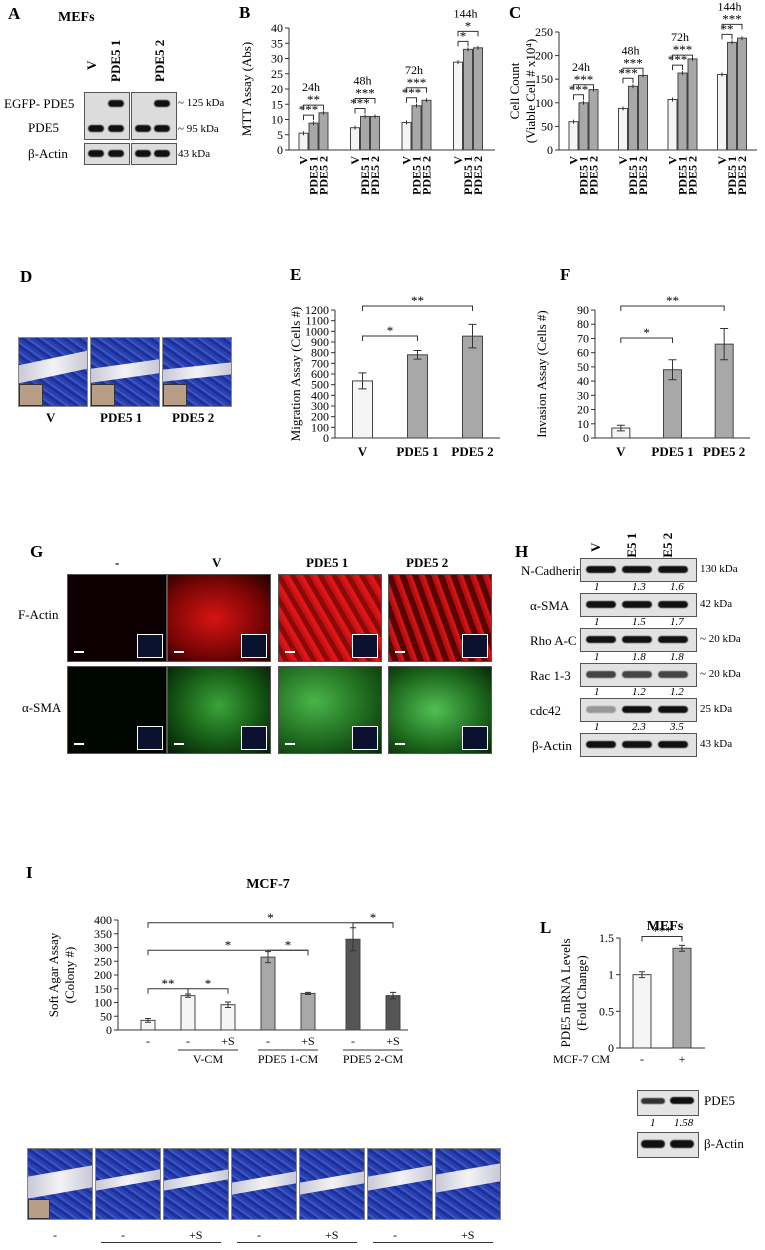 This screenshot has width=765, height=1250. I want to click on chart-l-bar, so click(642, 1011).